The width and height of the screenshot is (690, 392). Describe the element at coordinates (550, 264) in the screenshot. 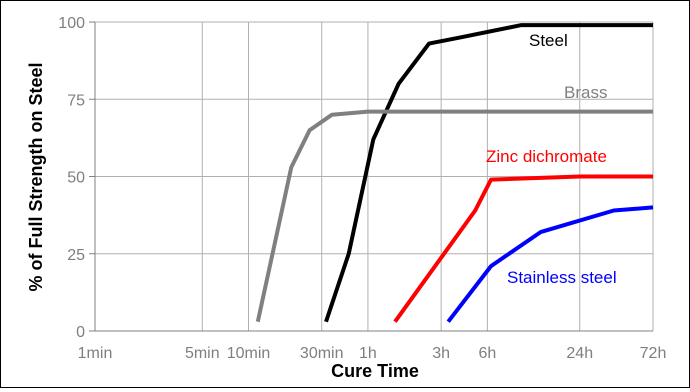

I see `series-line-stainless-steel` at that location.